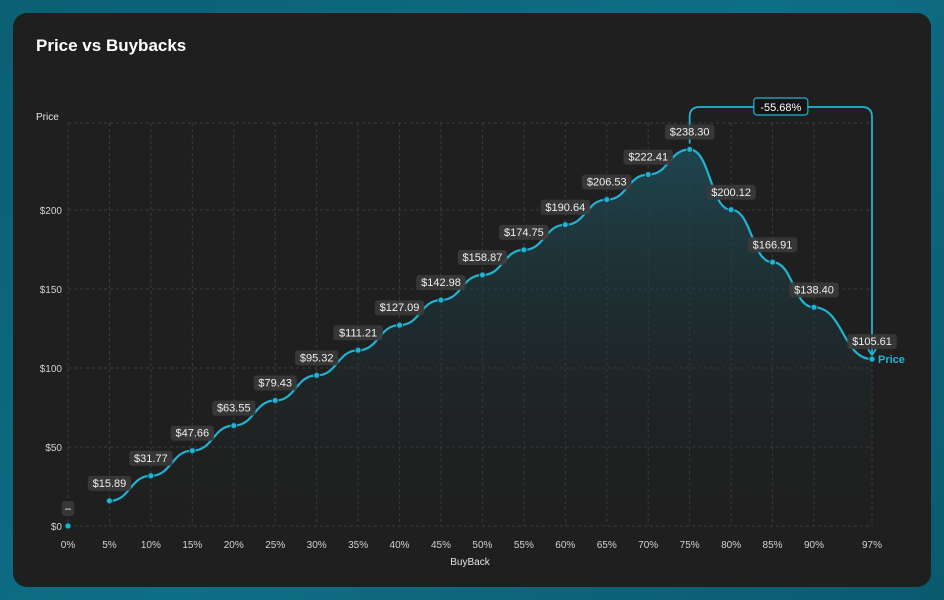 The image size is (944, 600). I want to click on data-label: $238.30, so click(690, 132).